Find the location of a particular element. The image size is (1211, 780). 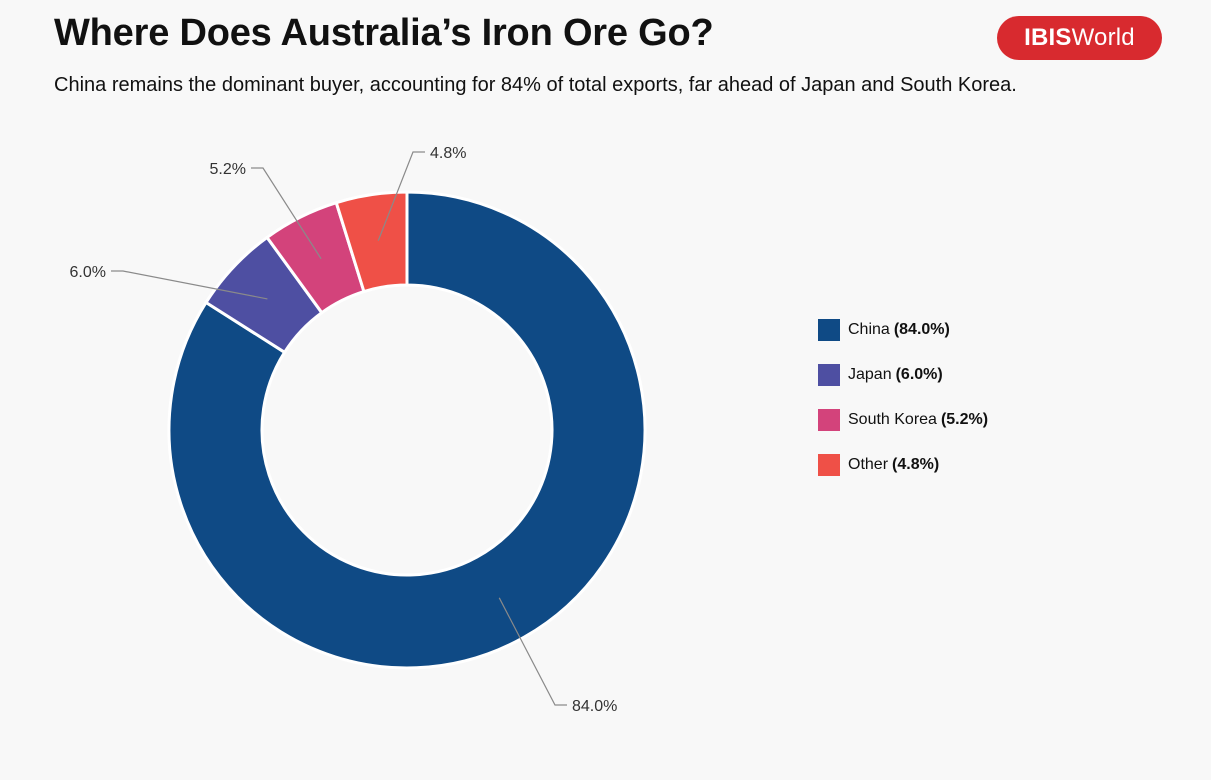

donut-slice-other is located at coordinates (371, 242).